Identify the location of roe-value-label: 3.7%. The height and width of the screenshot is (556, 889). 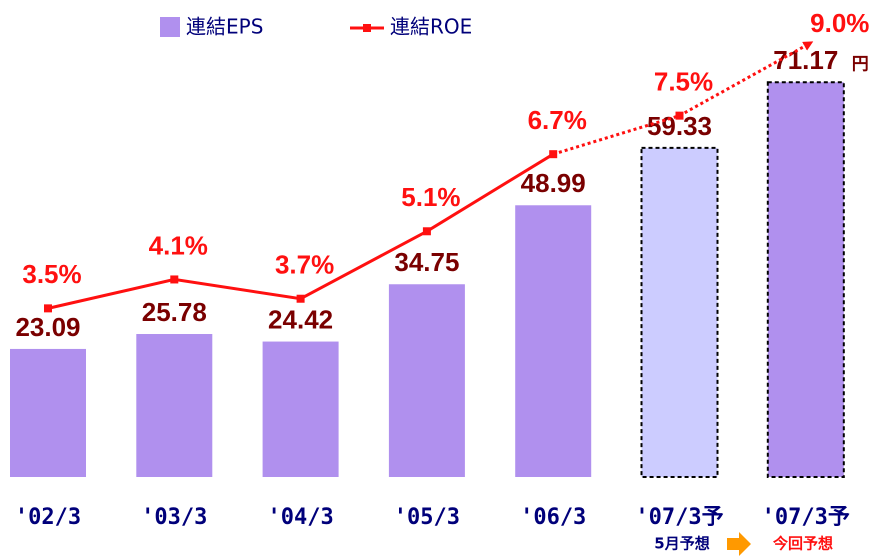
(304, 265).